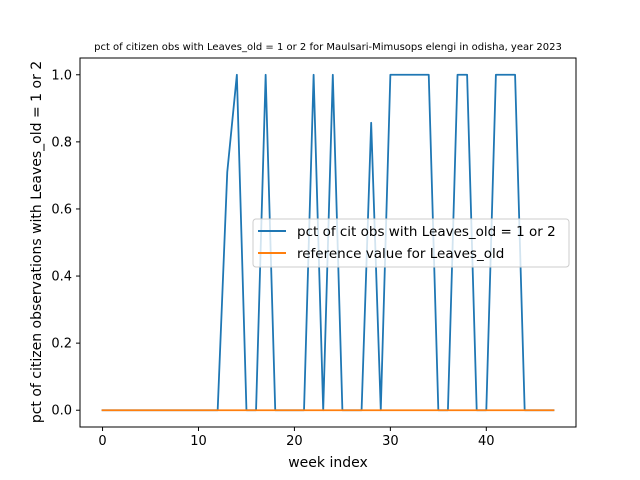 Image resolution: width=640 pixels, height=480 pixels. I want to click on y-tick-label: 0.6, so click(61, 209).